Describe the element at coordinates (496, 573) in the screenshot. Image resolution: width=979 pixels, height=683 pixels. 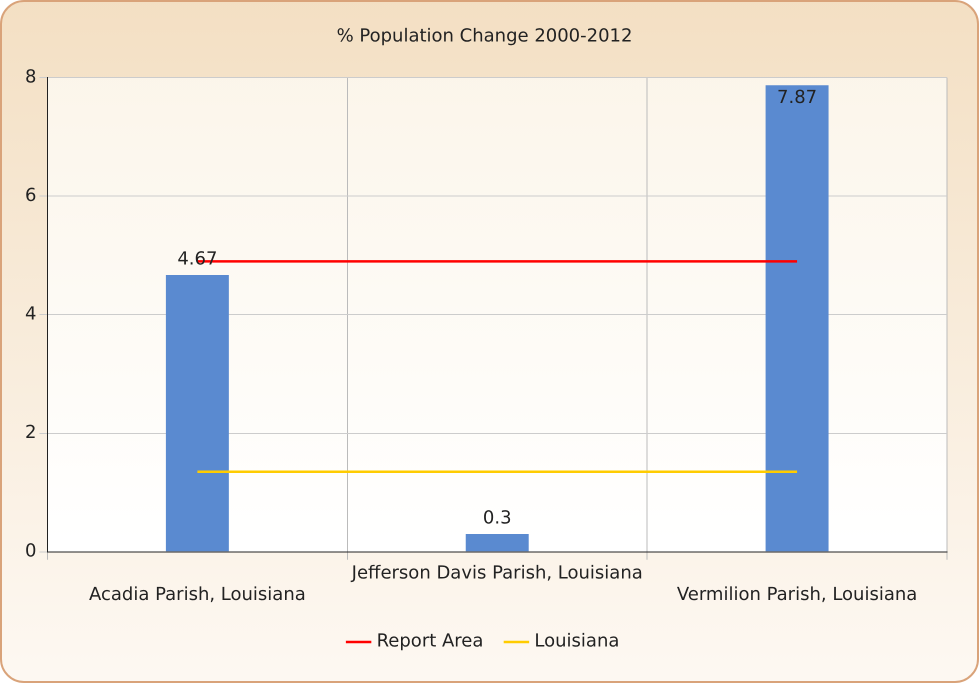
I see `x-tick-label: Jefferson Davis Parish, Louisiana` at that location.